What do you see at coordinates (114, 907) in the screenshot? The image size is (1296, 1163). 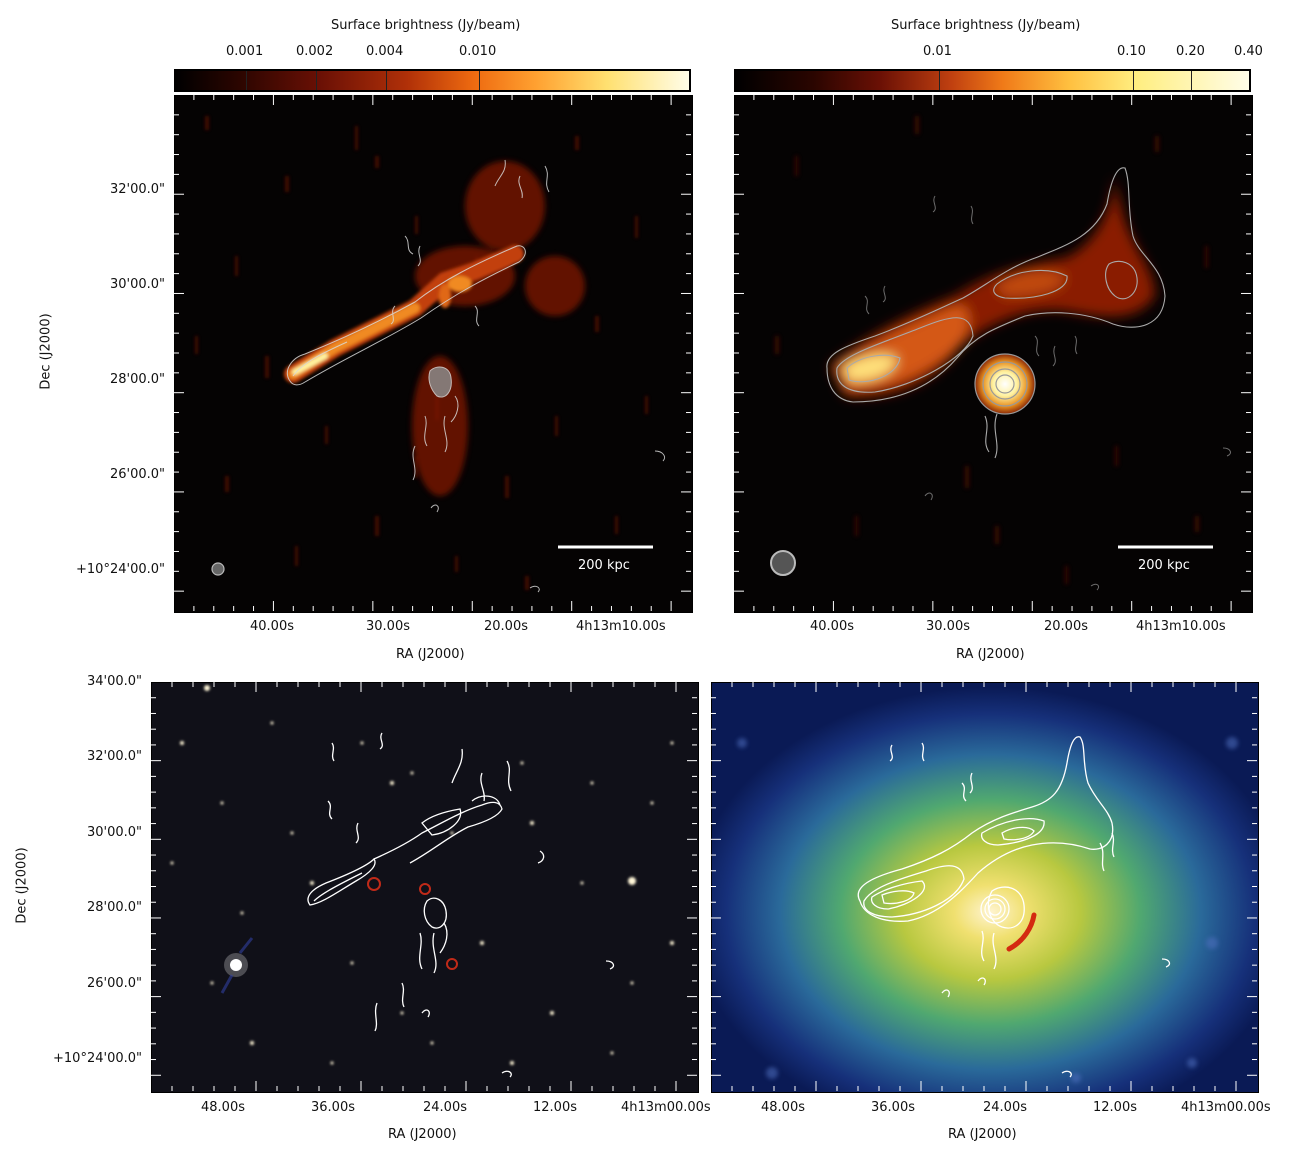 I see `bl-dec-tick: 28'00.0"` at bounding box center [114, 907].